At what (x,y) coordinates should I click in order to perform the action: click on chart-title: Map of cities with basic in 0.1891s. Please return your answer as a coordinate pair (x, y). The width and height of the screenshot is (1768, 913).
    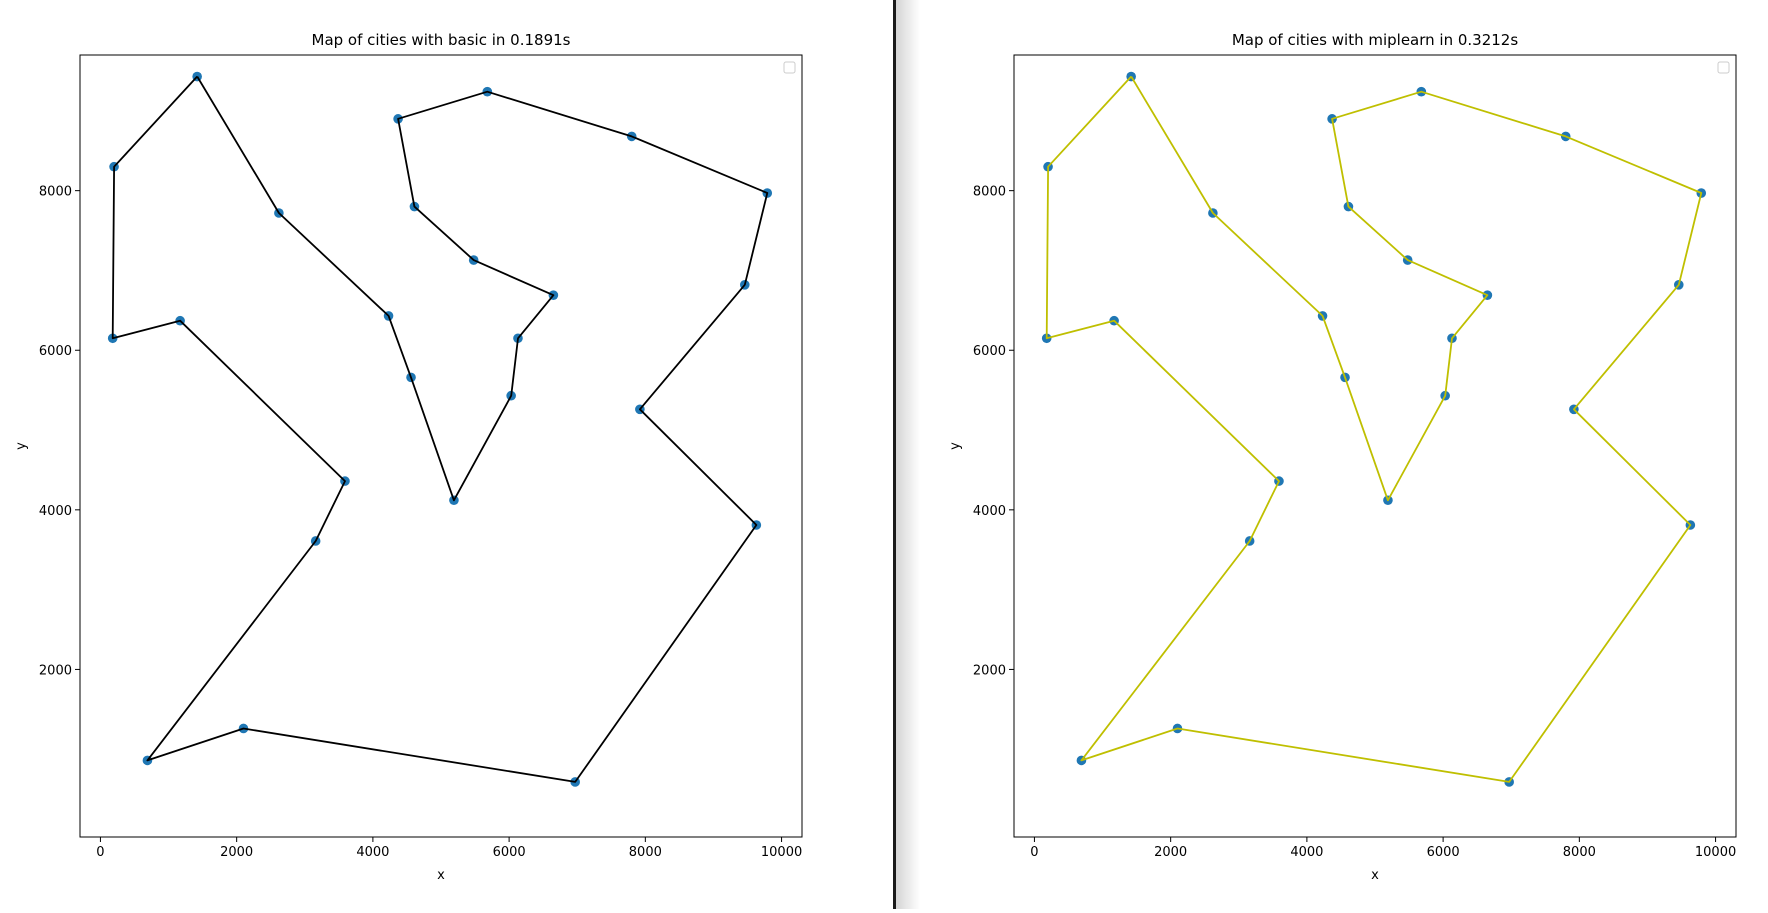
    Looking at the image, I should click on (441, 40).